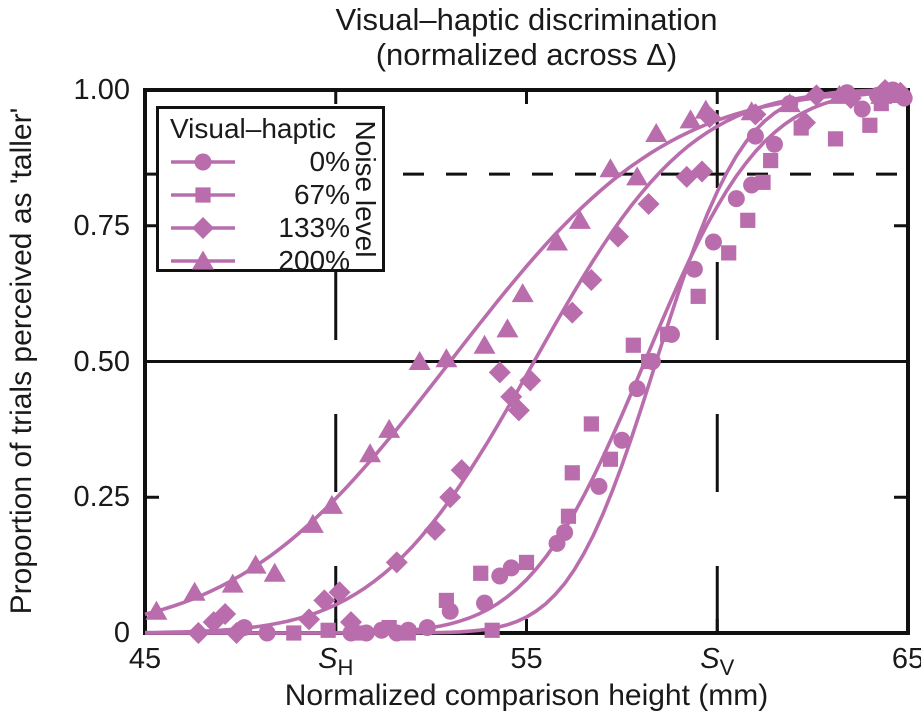  I want to click on legend-title: Visual–haptic, so click(253, 128).